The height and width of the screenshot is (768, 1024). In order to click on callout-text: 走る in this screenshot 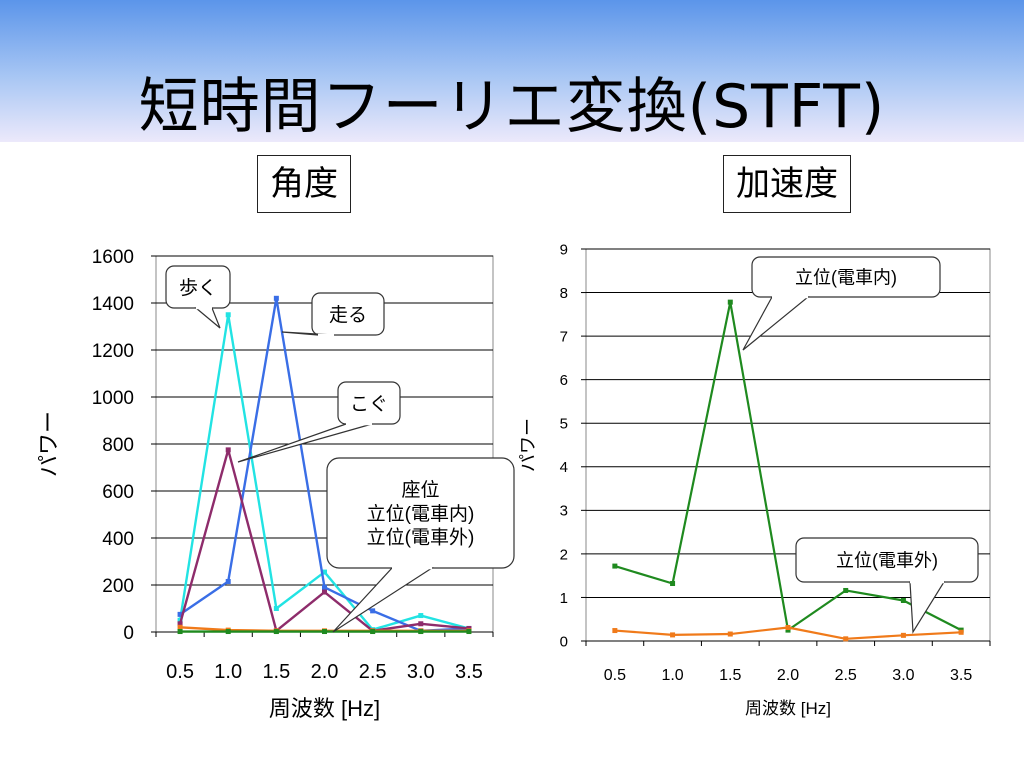, I will do `click(348, 315)`.